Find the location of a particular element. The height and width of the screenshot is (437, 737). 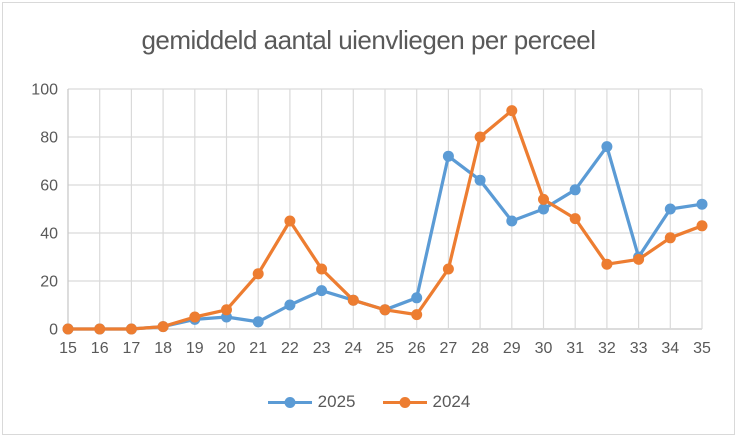

legend-label-2025: 2025 is located at coordinates (336, 401).